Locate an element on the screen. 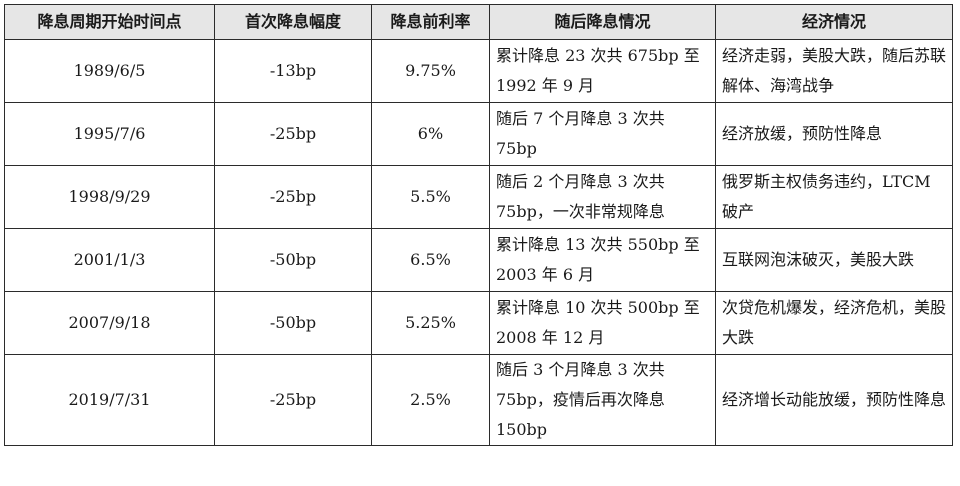 The image size is (960, 486). table-header-row: 降息周期开始时间点 首次降息幅度 降息前利率 随后降息情况 经济情况 is located at coordinates (478, 22).